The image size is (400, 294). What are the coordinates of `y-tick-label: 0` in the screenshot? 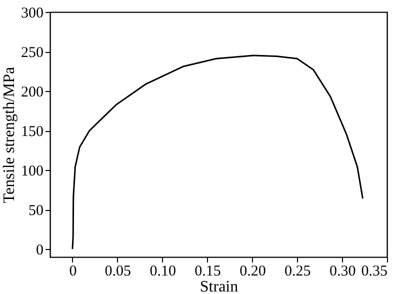 It's located at (40, 250).